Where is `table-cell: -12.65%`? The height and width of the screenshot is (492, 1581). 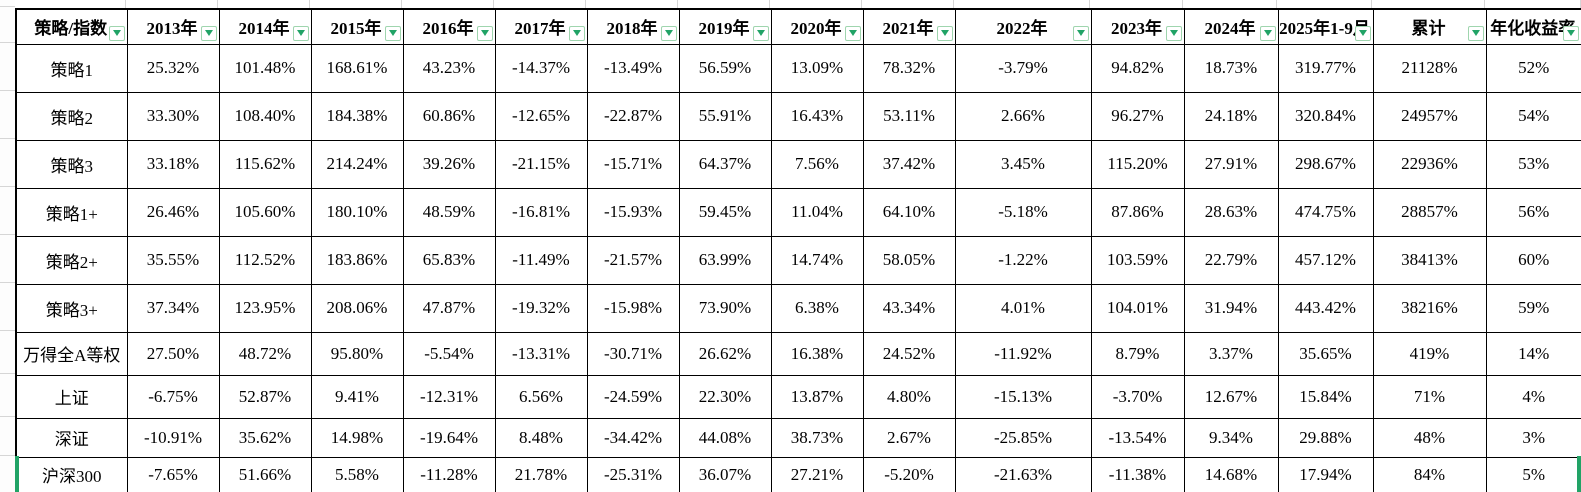
table-cell: -12.65% is located at coordinates (541, 116).